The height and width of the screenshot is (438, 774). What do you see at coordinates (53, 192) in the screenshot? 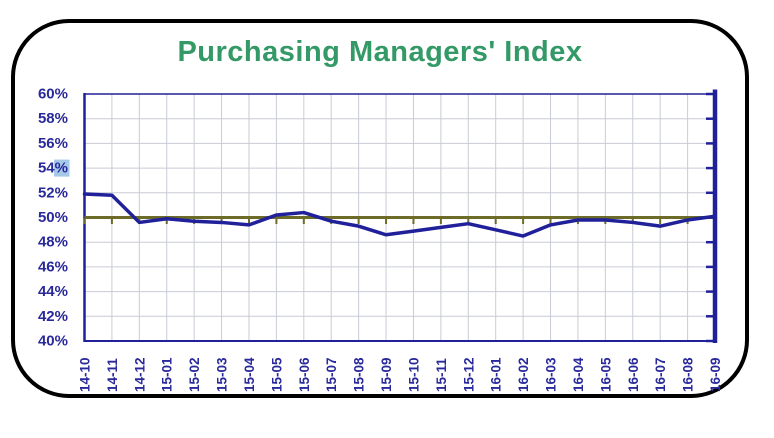
I see `y-tick-label: 52%` at bounding box center [53, 192].